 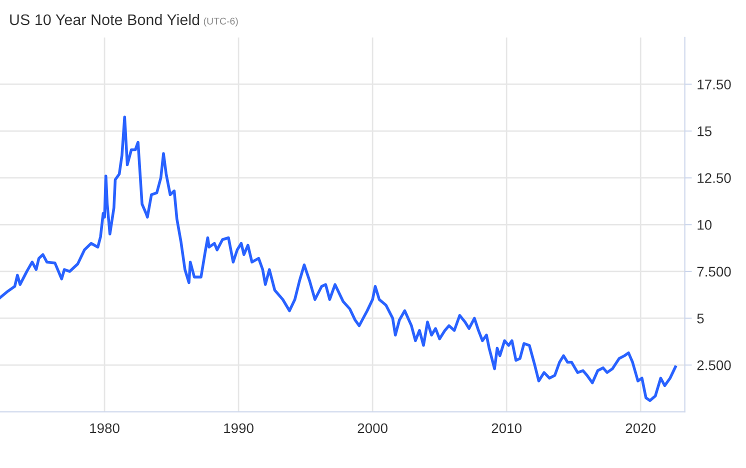 I want to click on y-tick-label: 7.500, so click(x=714, y=271).